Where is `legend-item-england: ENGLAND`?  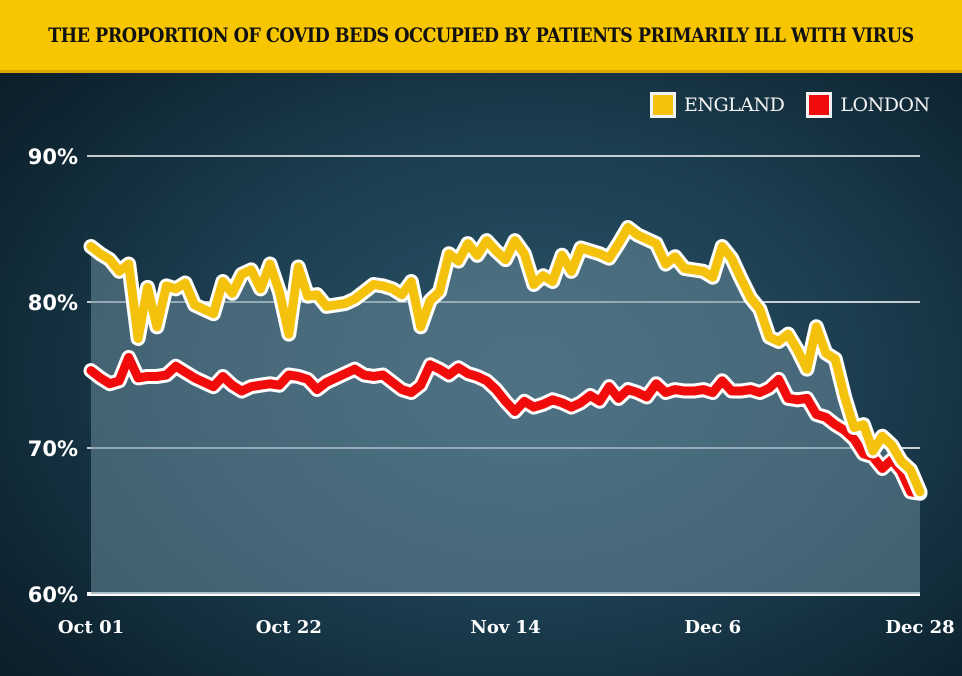 legend-item-england: ENGLAND is located at coordinates (717, 105).